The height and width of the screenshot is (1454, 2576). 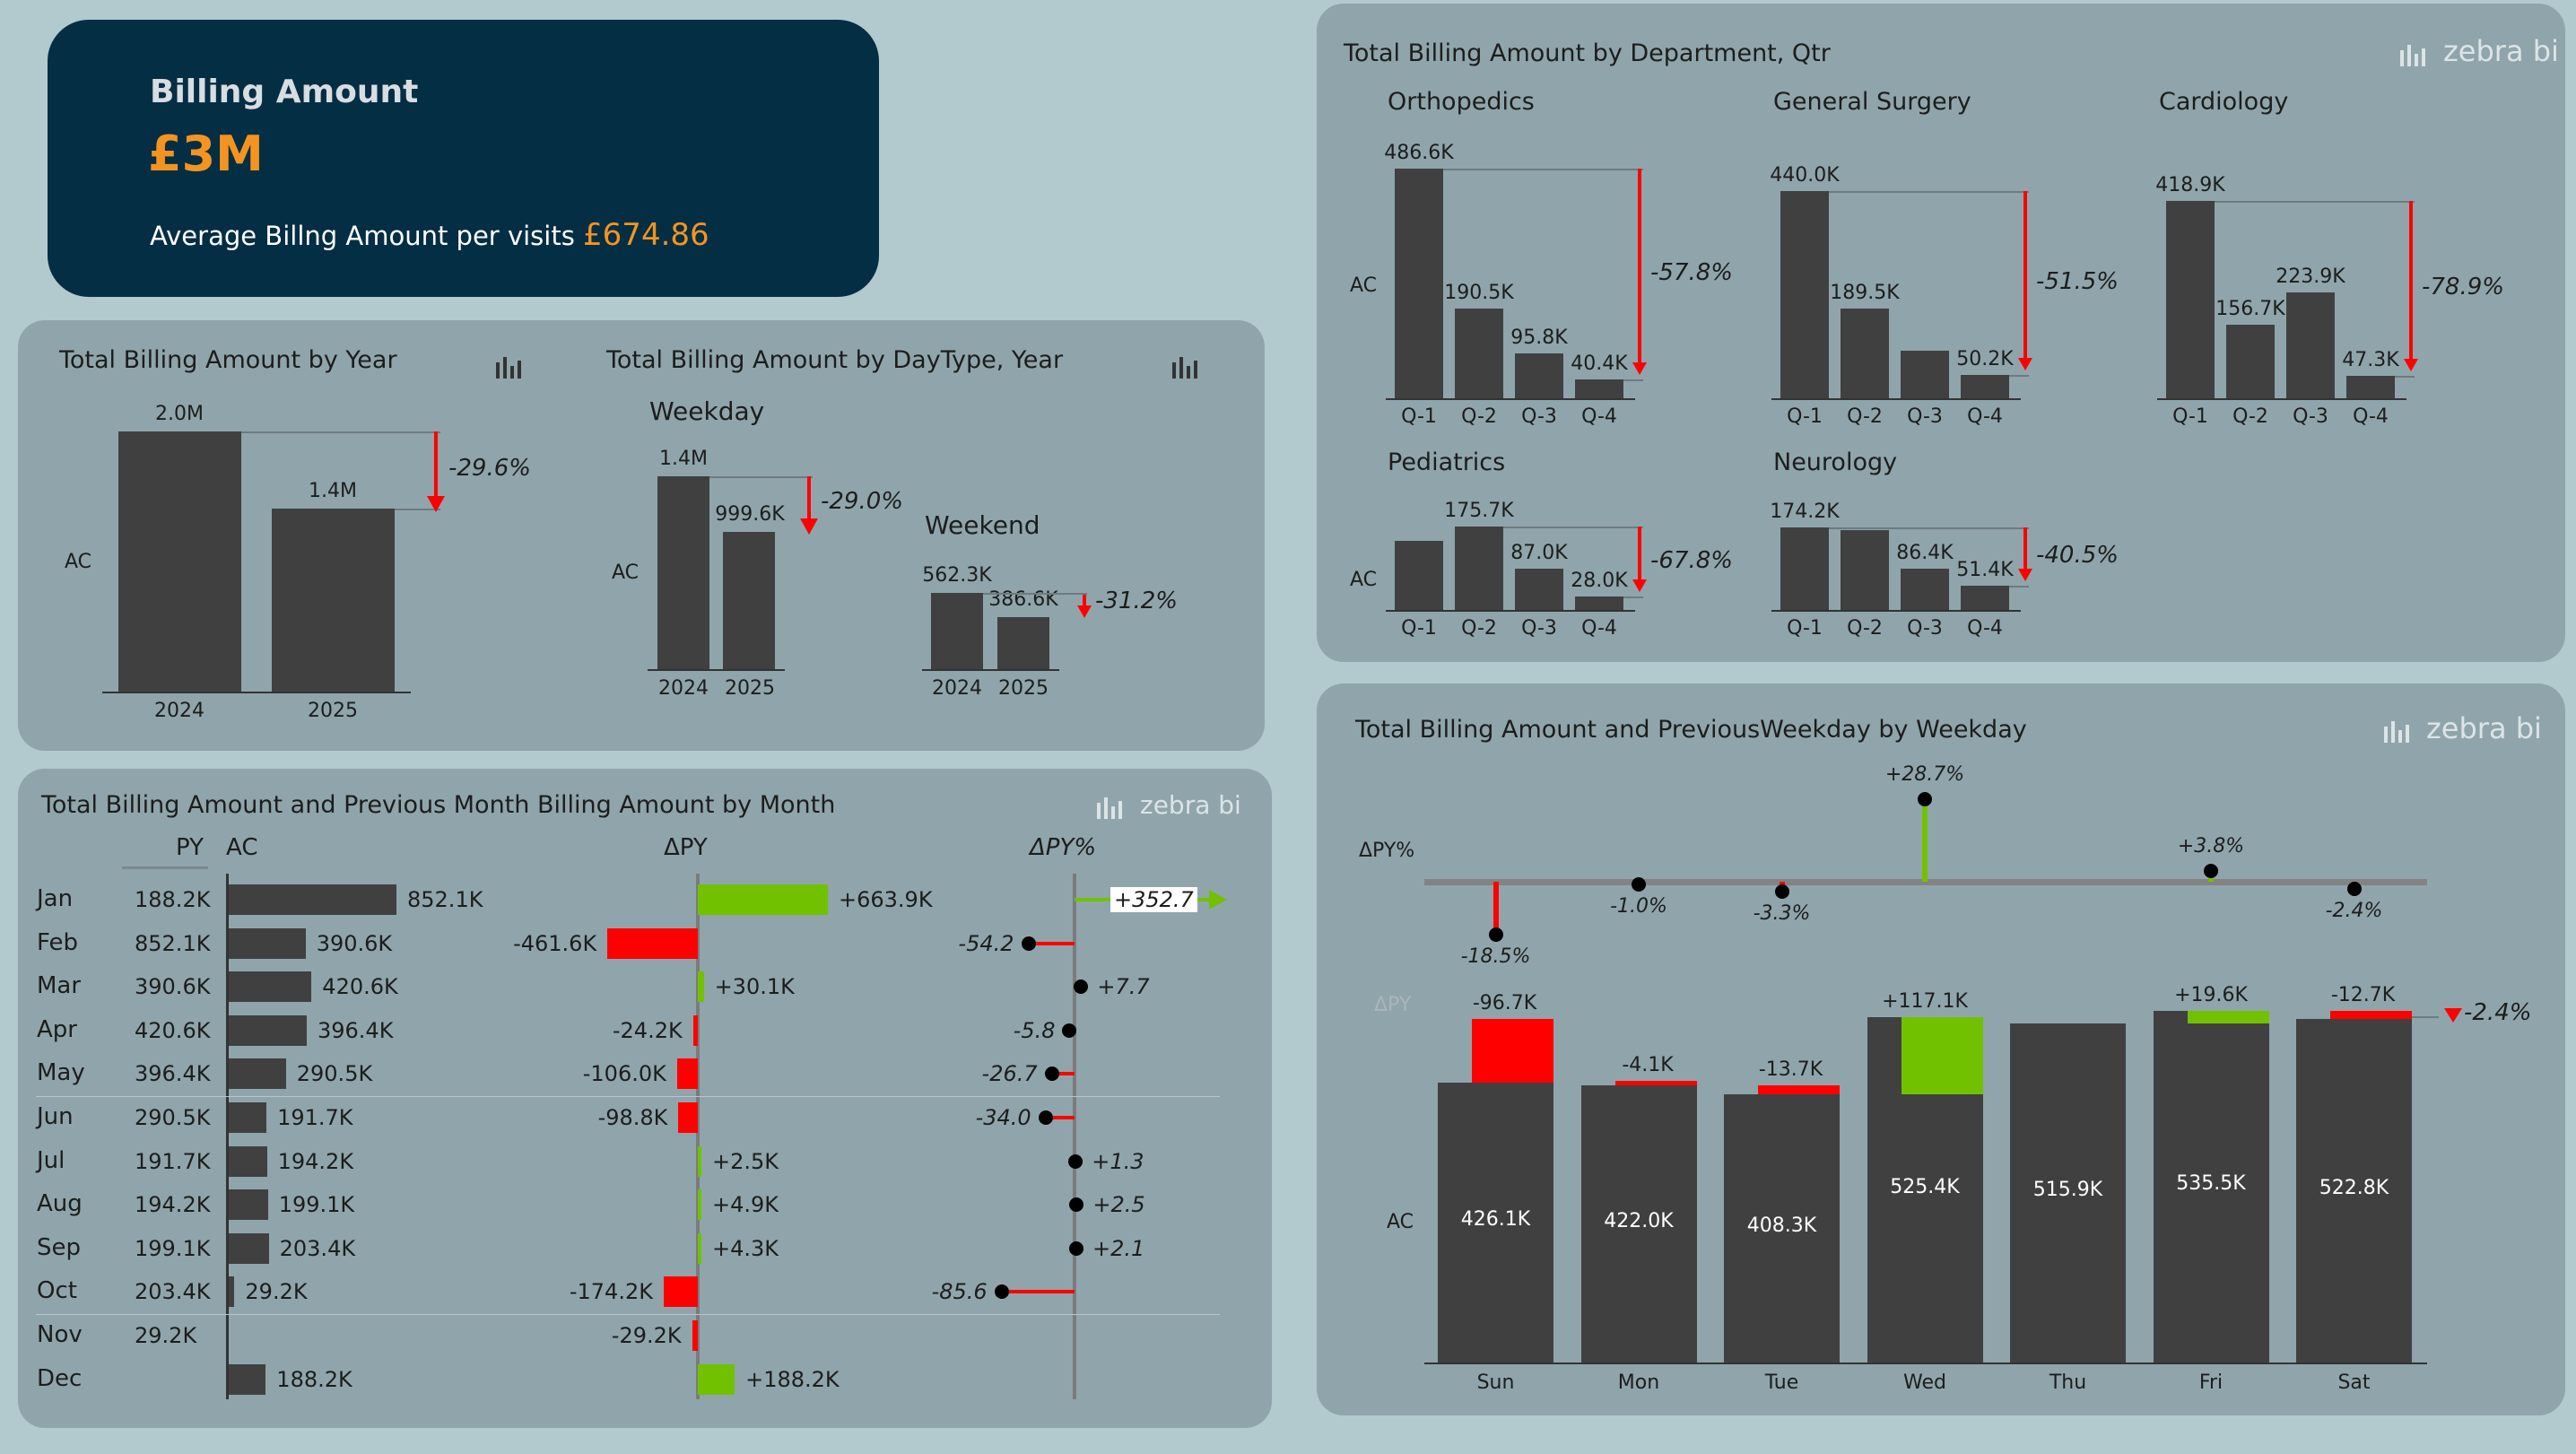 I want to click on month-py-value: 199.1K, so click(x=173, y=1248).